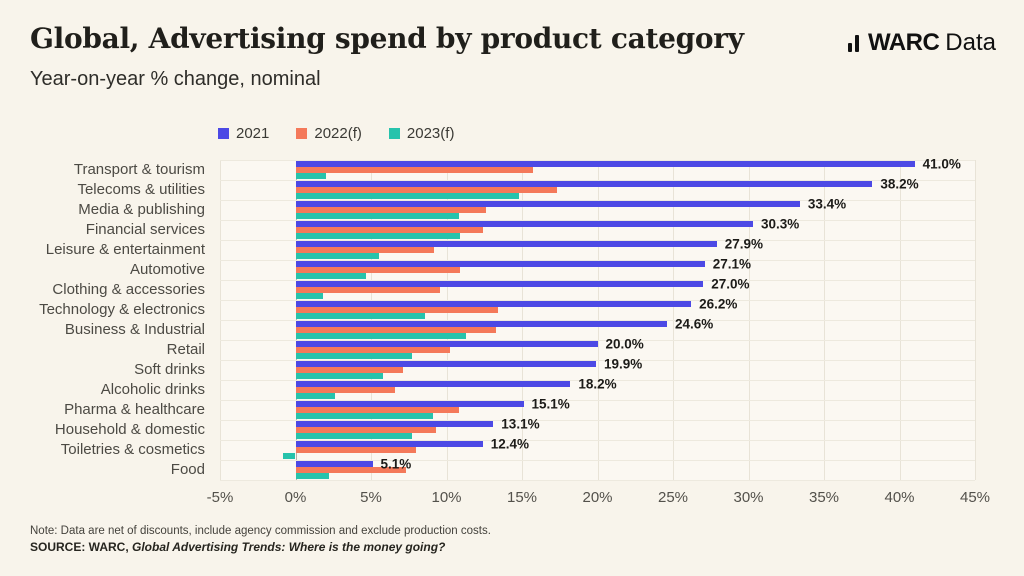  I want to click on value-label: 19.9%, so click(623, 364).